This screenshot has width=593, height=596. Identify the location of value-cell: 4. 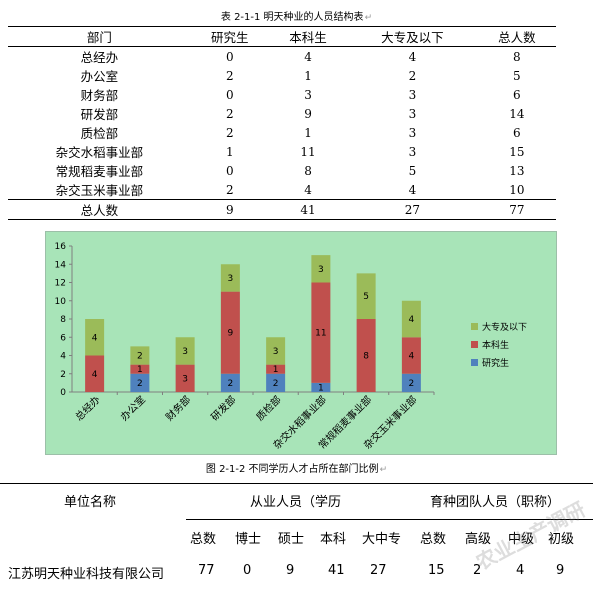
(520, 570).